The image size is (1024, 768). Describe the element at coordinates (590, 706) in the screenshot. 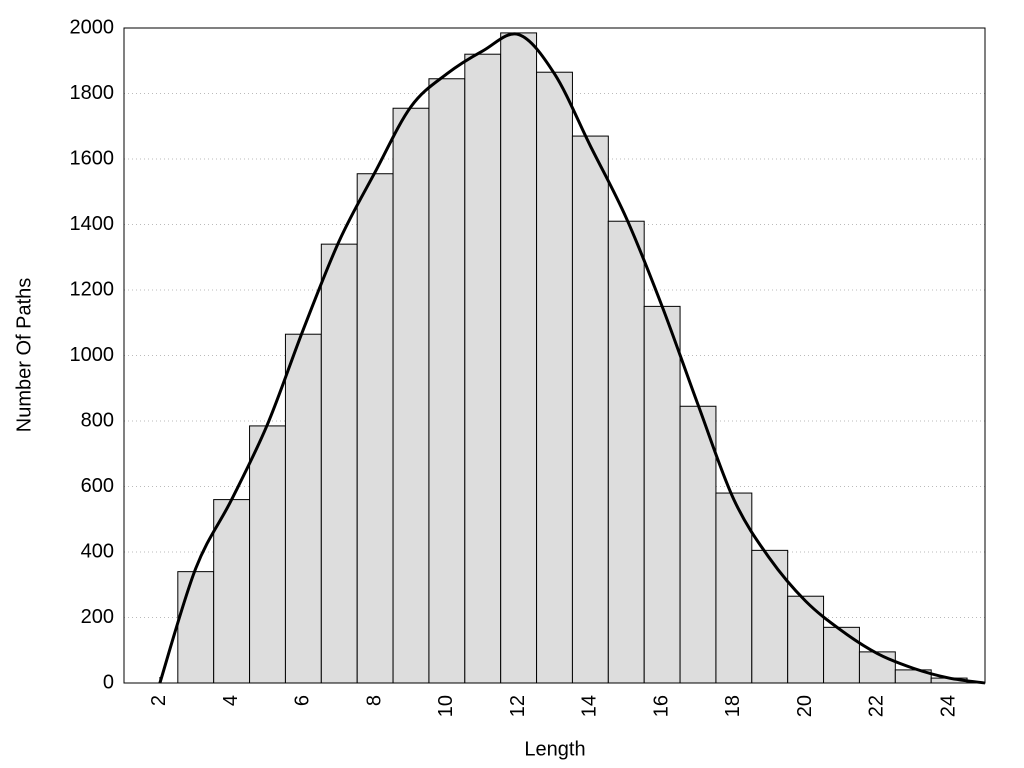

I see `x-tick-label: 14` at that location.